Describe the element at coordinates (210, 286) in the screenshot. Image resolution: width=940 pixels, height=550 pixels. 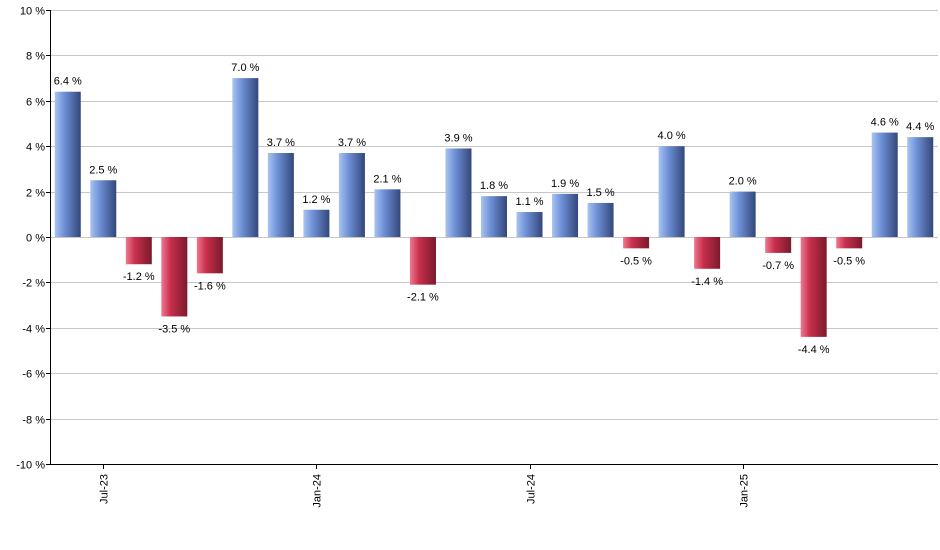
I see `data-label: -1.6 %` at that location.